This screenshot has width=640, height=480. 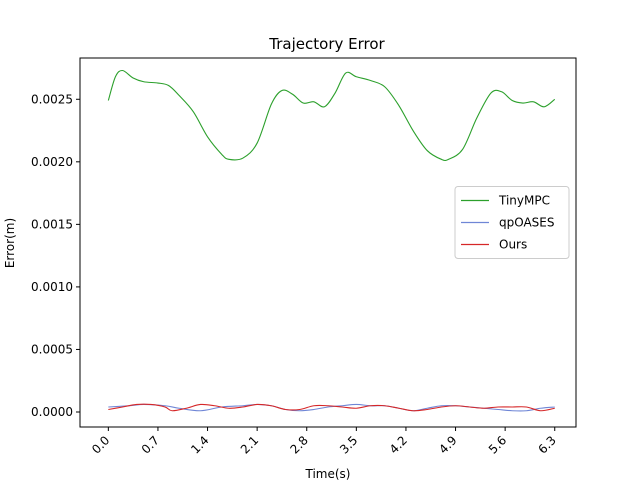 I want to click on x-axis: 0.0 0.7 1.4 2.1 2.8 3.5 4.2 4.9 5.6 6.3, so click(x=324, y=442).